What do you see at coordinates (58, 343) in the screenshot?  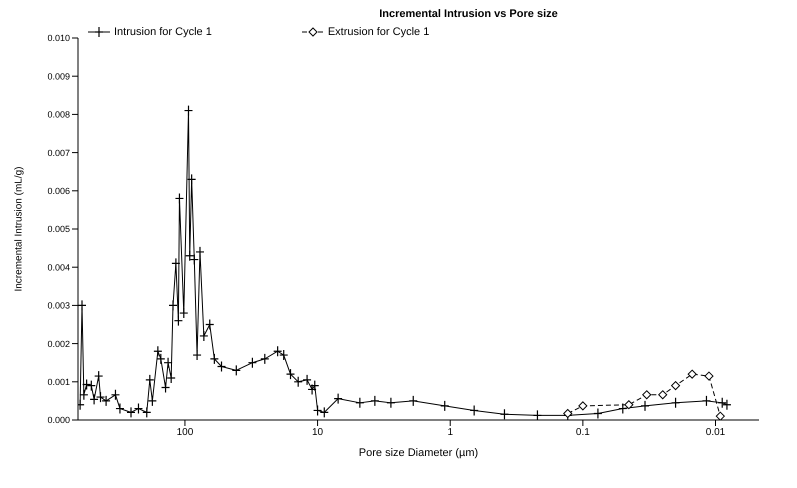 I see `y-tick-label: 0.002` at bounding box center [58, 343].